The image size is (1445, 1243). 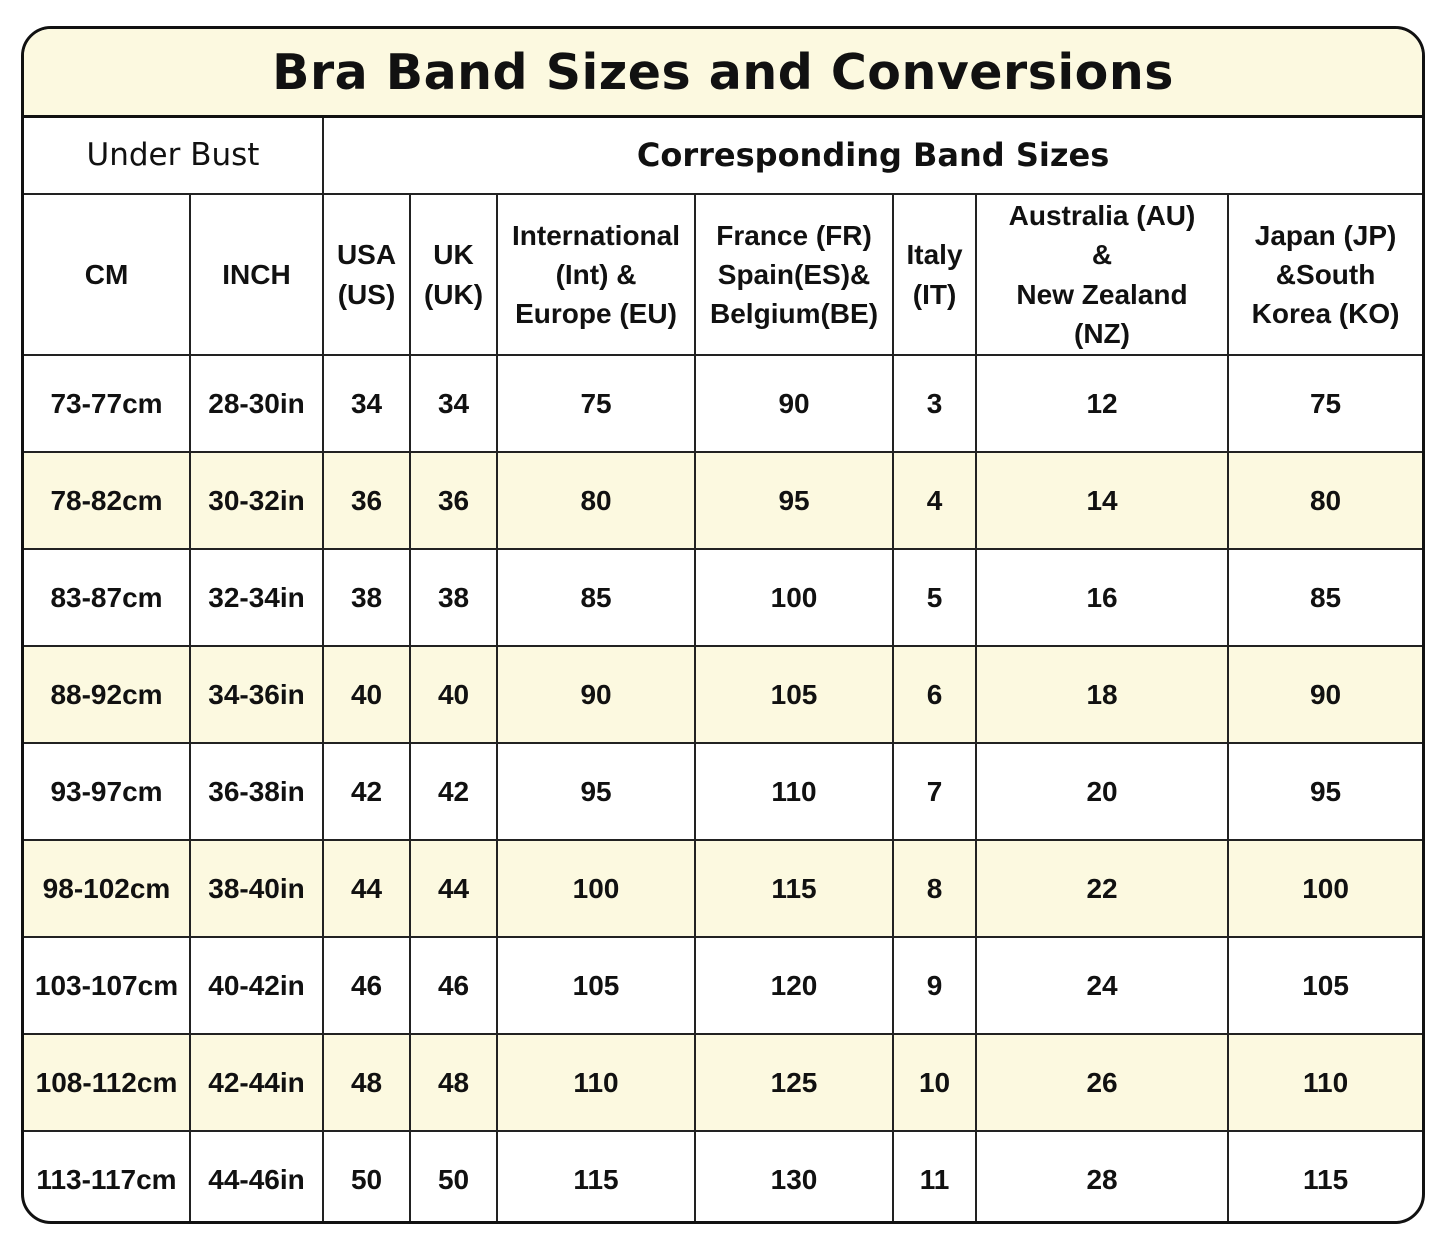 What do you see at coordinates (596, 1082) in the screenshot?
I see `cell-international-eu: 110` at bounding box center [596, 1082].